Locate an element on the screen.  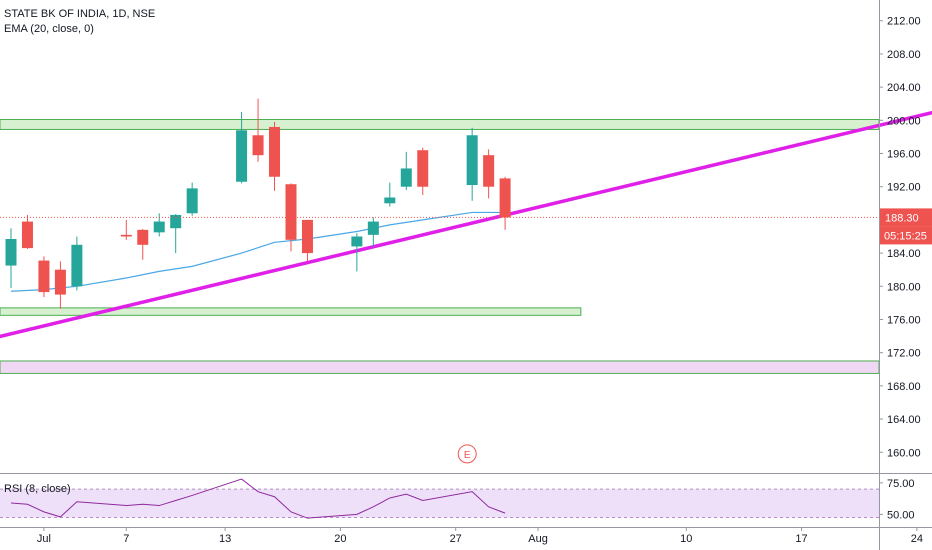
earnings-marker-label: E is located at coordinates (467, 455).